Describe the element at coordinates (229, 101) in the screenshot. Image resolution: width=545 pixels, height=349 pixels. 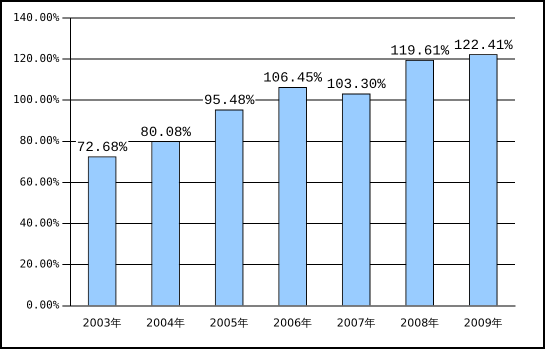
I see `data-label: 95.48%` at that location.